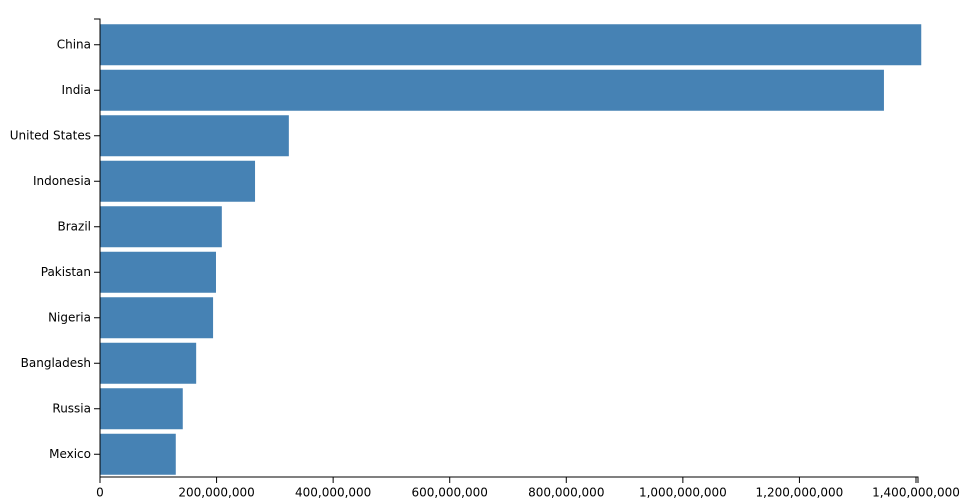  Describe the element at coordinates (70, 454) in the screenshot. I see `y-tick-label: Mexico` at that location.